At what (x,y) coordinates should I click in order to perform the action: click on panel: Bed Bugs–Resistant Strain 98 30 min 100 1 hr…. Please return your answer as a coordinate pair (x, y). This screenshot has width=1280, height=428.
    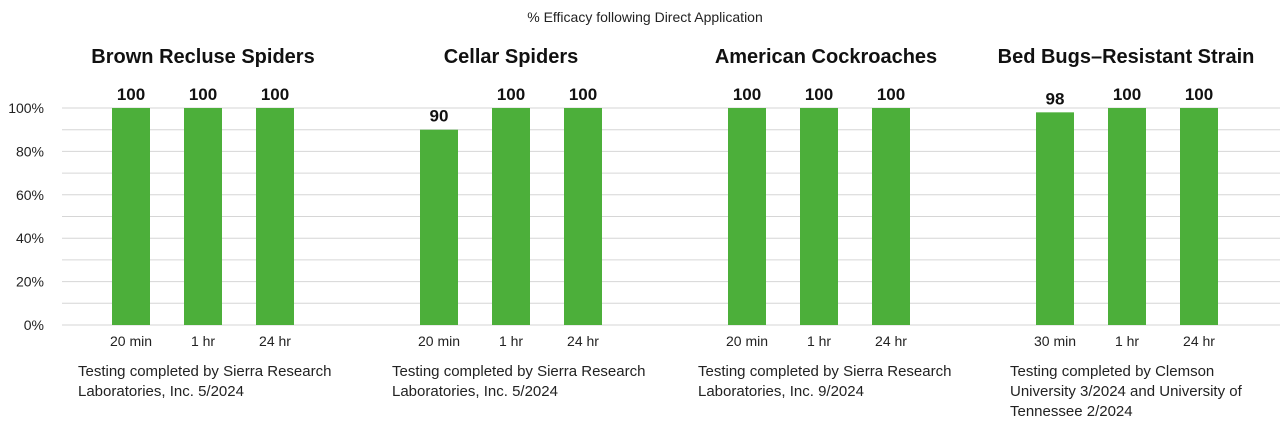
    Looking at the image, I should click on (1126, 197).